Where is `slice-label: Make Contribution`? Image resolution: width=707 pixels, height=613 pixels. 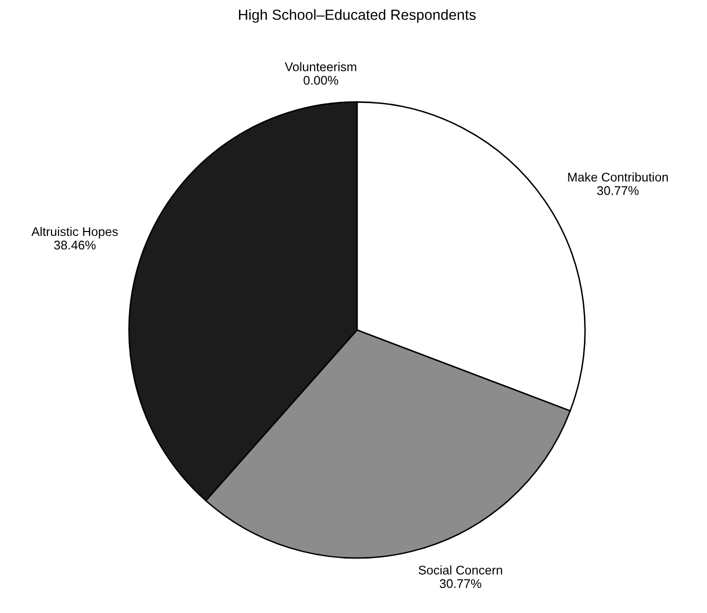
slice-label: Make Contribution is located at coordinates (618, 177).